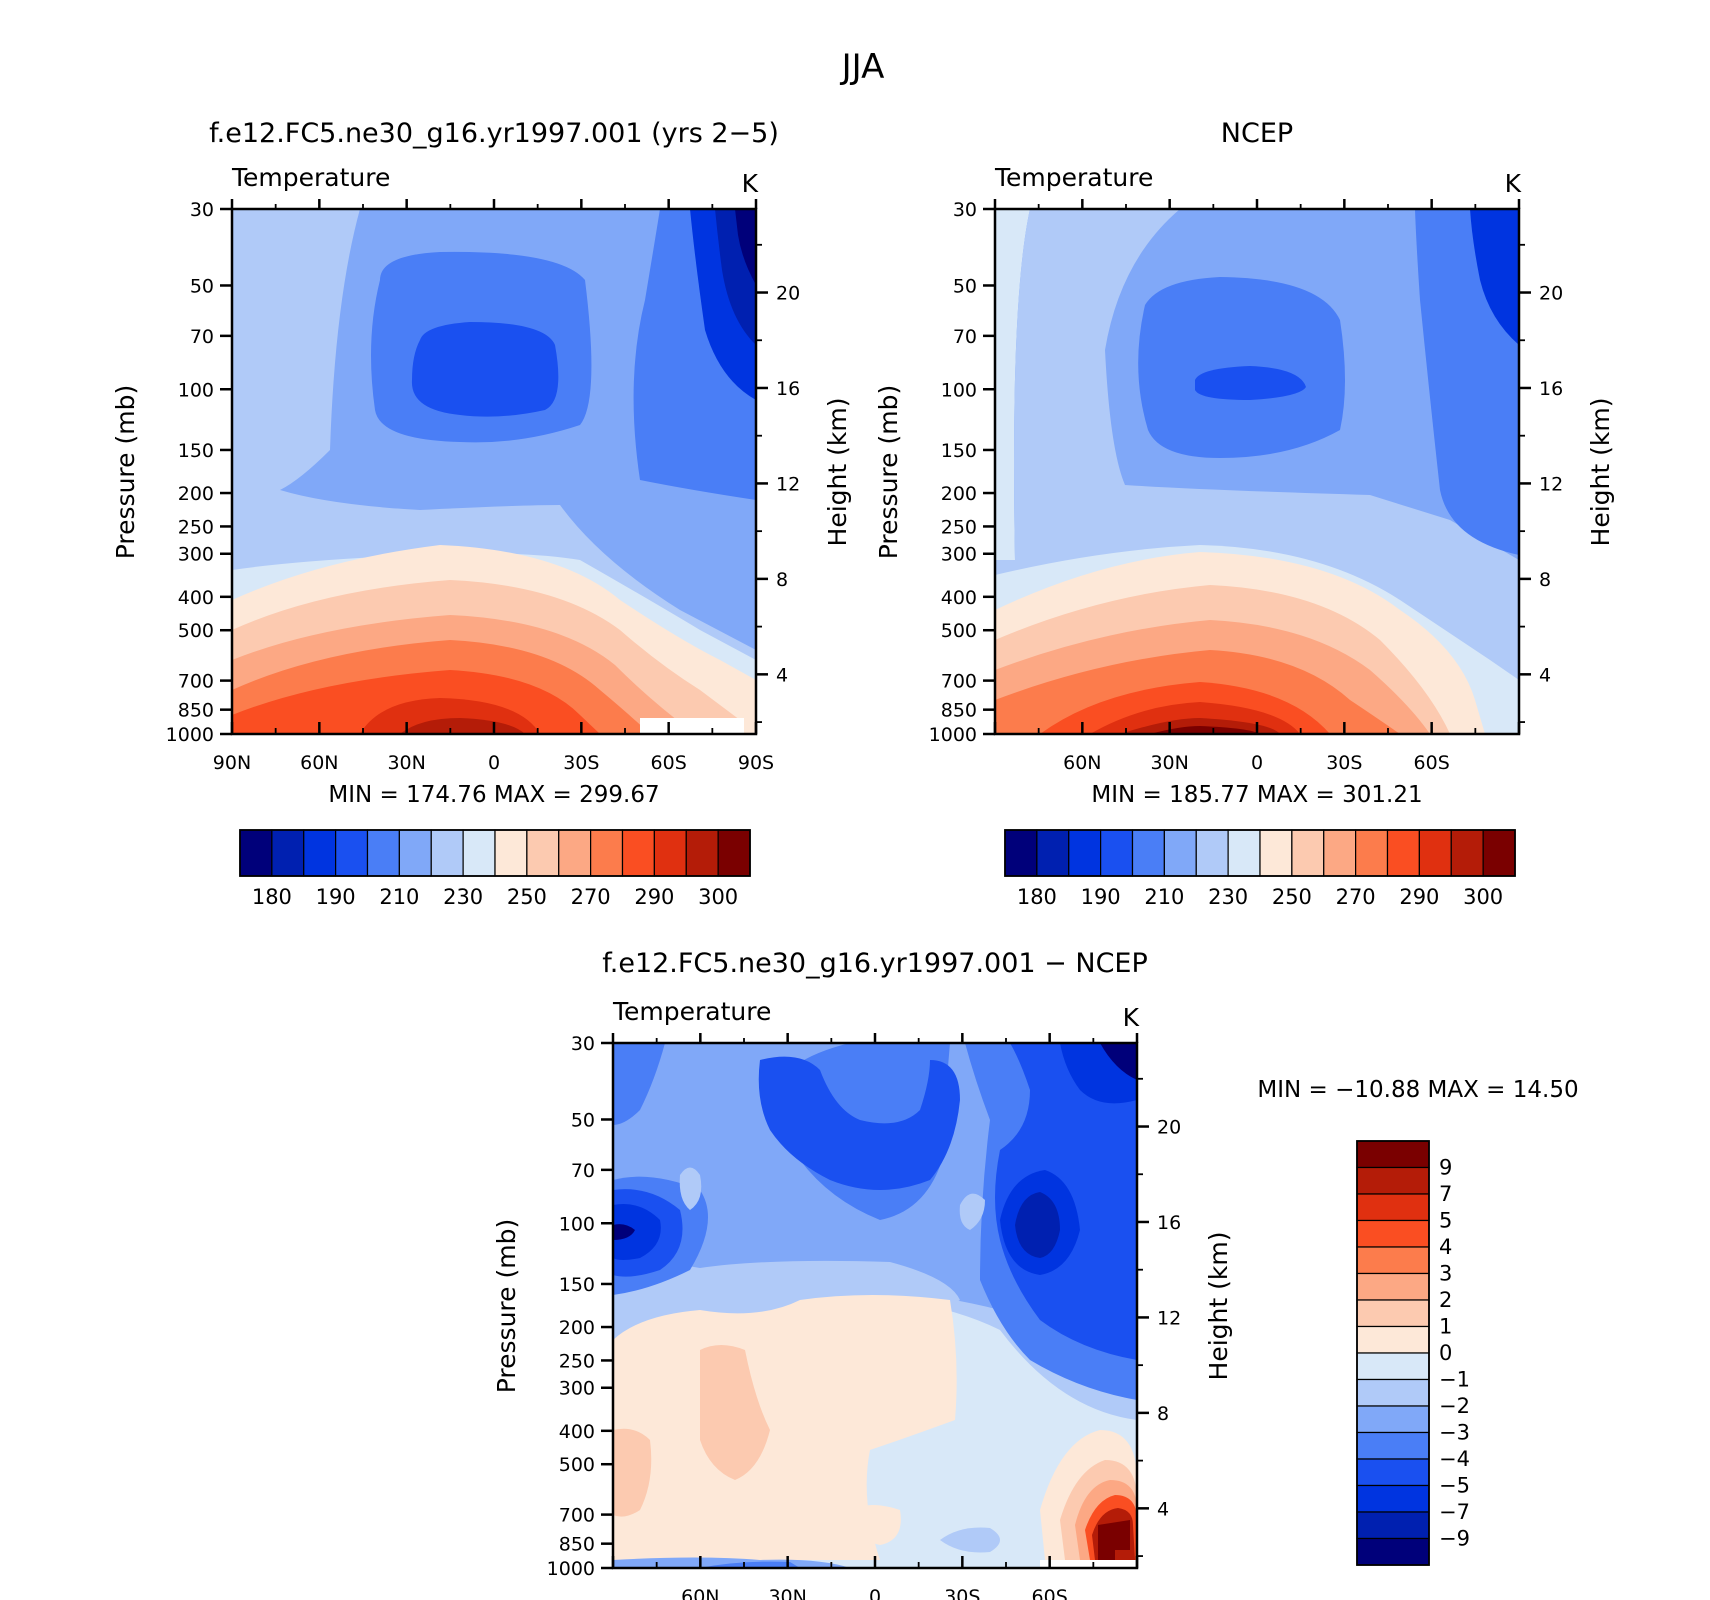 The image size is (1710, 1600). What do you see at coordinates (527, 897) in the screenshot?
I see `colorbar-label: 250` at bounding box center [527, 897].